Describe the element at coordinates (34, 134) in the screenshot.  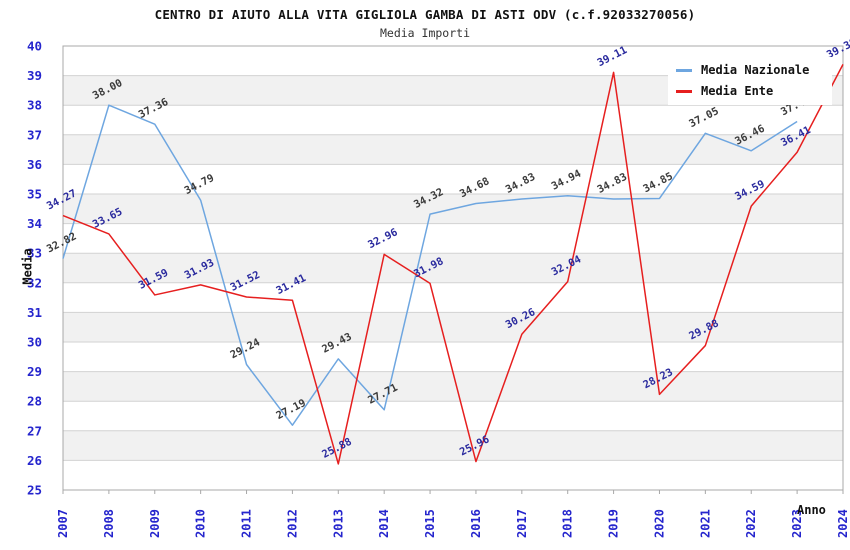
I see `y-tick-label: 37` at that location.